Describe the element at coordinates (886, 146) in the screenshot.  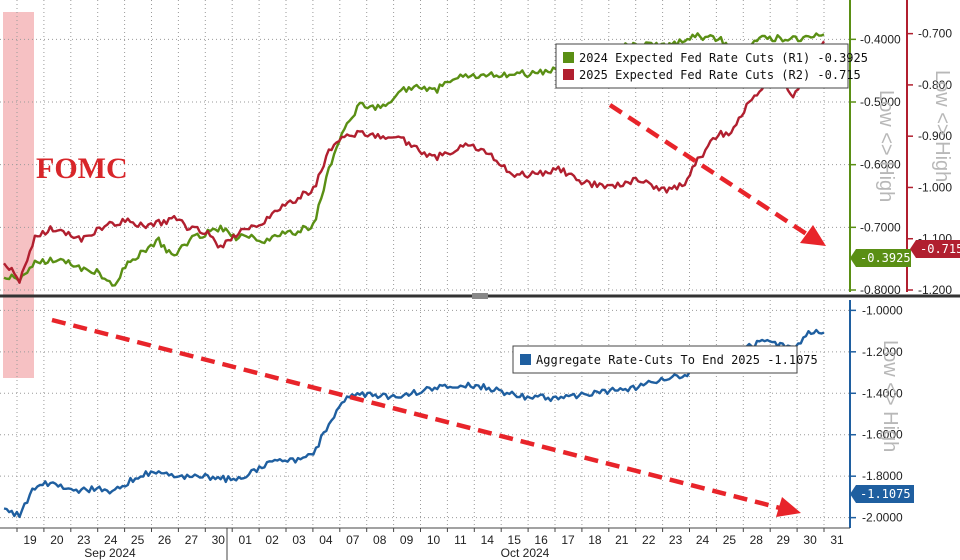
I see `r1-axis-title: Low <> High` at that location.